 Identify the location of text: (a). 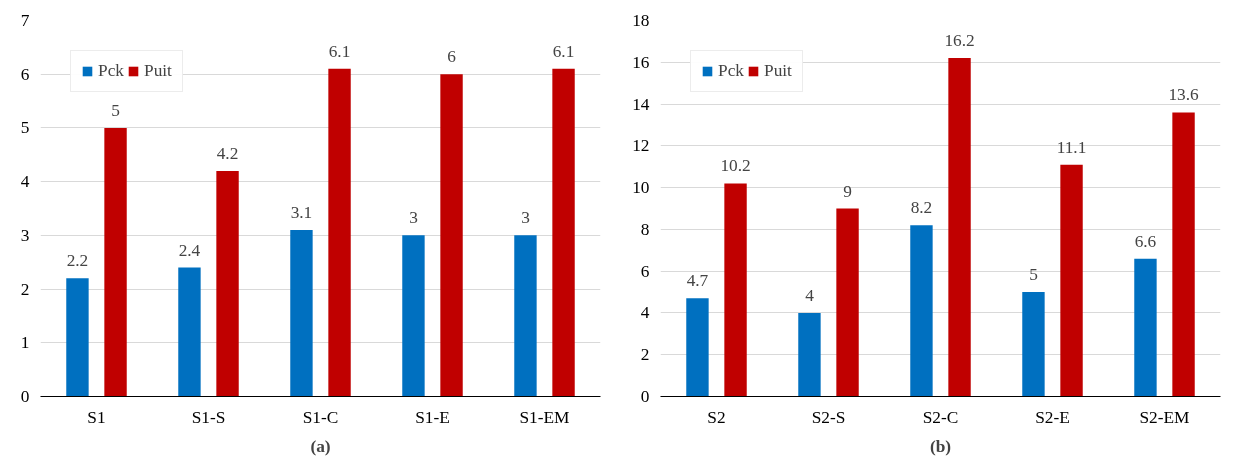
(320, 446).